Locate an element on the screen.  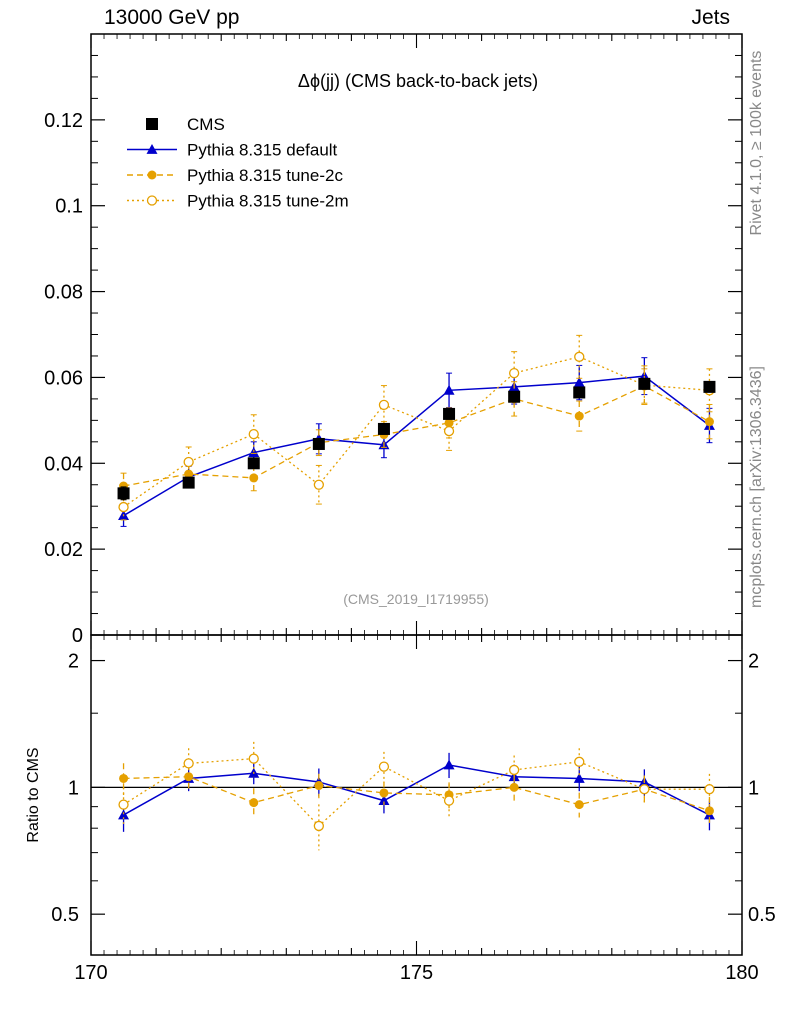
chart-title: Δϕ(jj) (CMS back-to-back jets) is located at coordinates (418, 81).